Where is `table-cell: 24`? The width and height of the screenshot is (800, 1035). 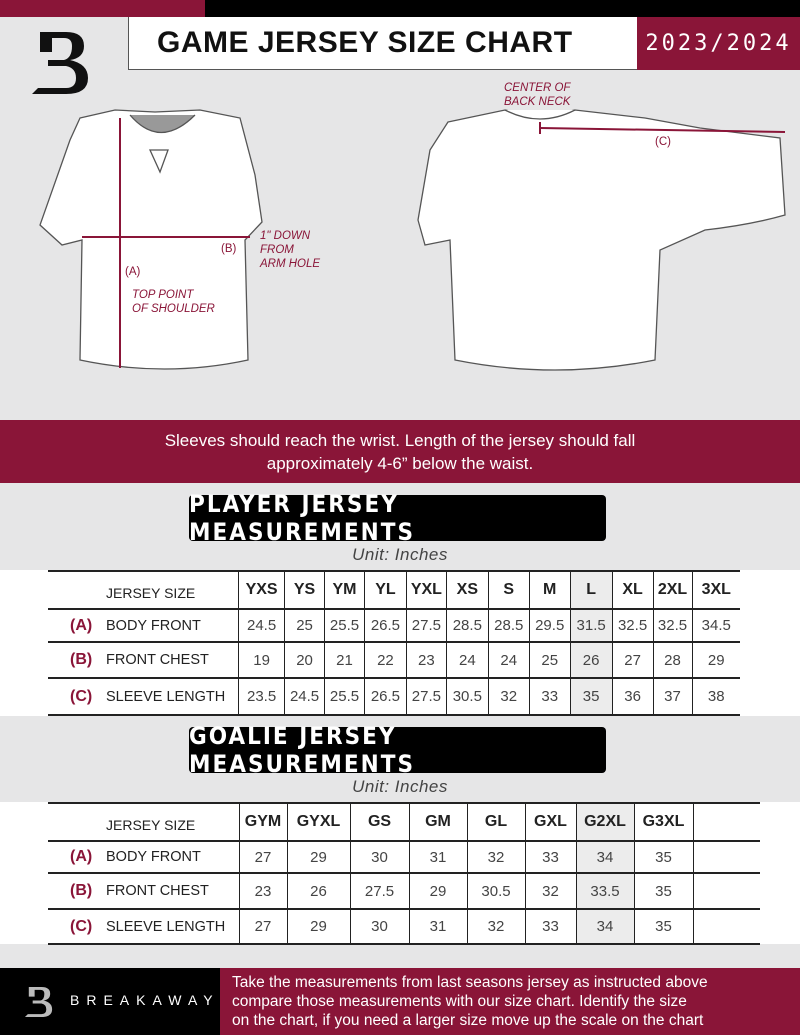
table-cell: 24 is located at coordinates (467, 660).